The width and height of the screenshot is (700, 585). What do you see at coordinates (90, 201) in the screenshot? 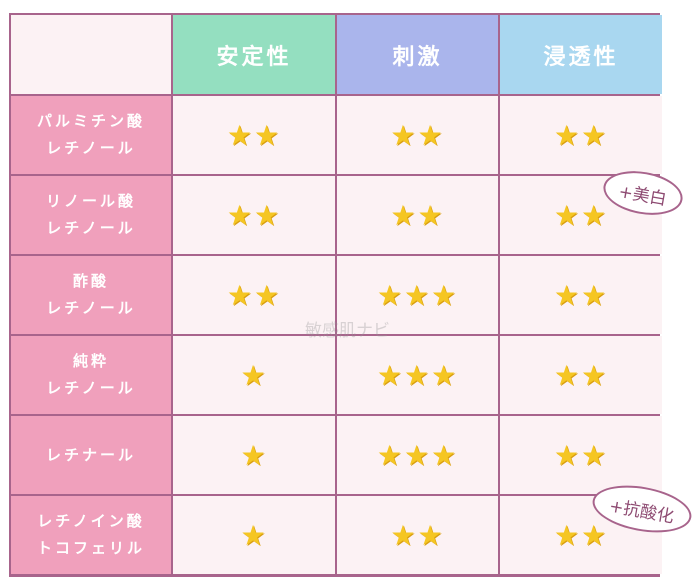
I see `row-name-line1: リノール酸` at bounding box center [90, 201].